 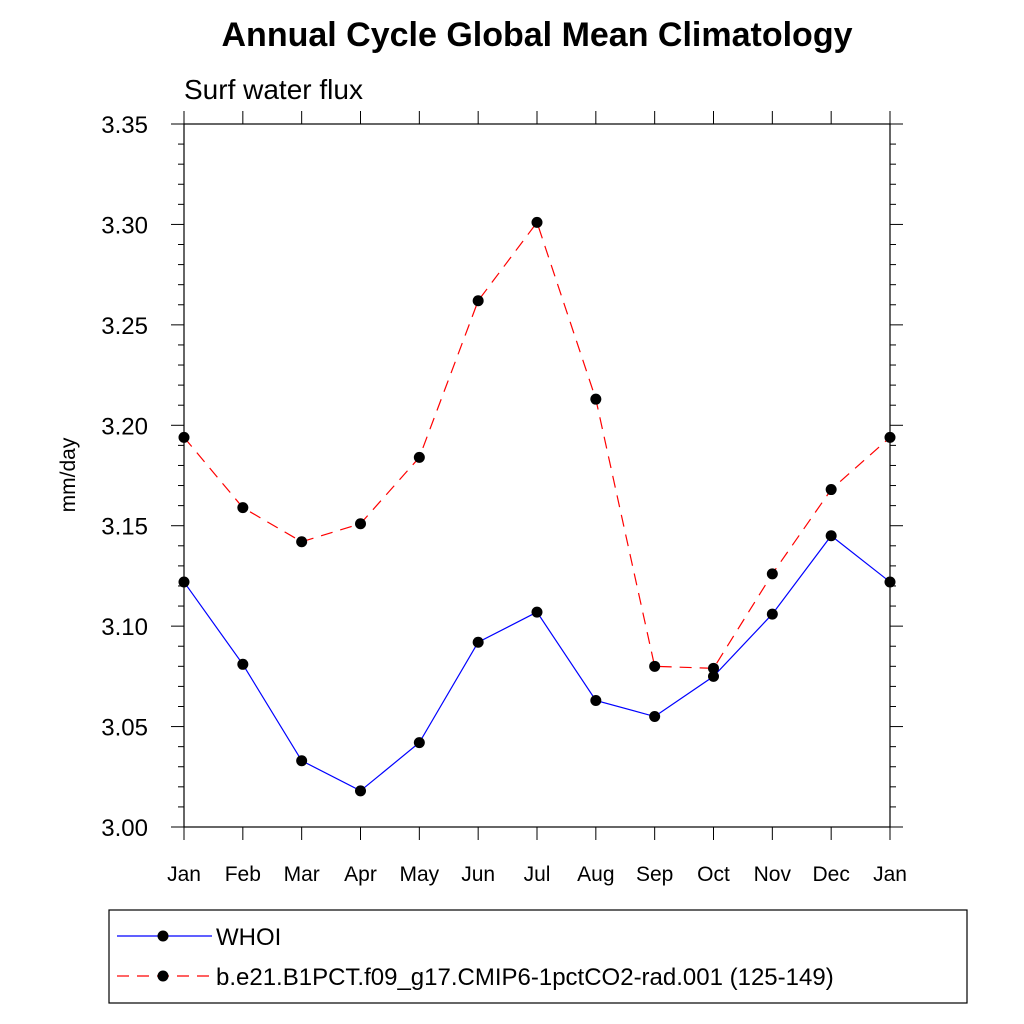 What do you see at coordinates (360, 874) in the screenshot?
I see `x-tick-label: Apr` at bounding box center [360, 874].